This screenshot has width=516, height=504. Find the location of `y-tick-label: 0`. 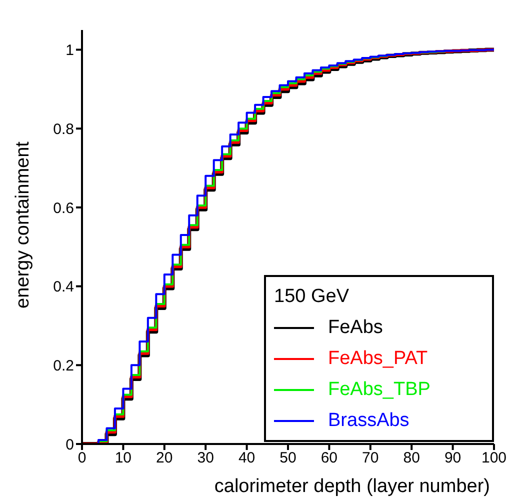

y-tick-label: 0 is located at coordinates (70, 445).